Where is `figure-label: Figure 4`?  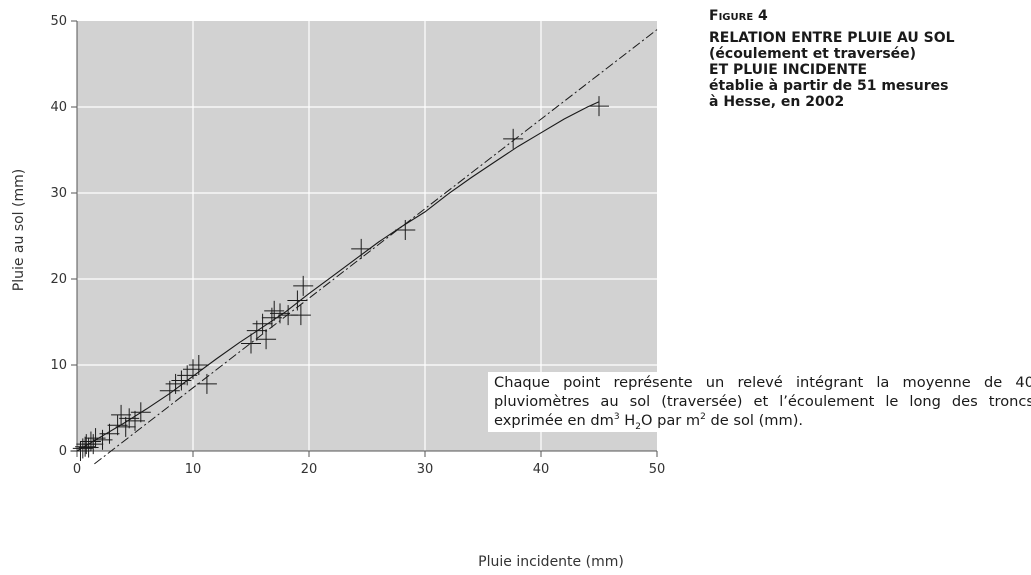 figure-label: Figure 4 is located at coordinates (738, 16).